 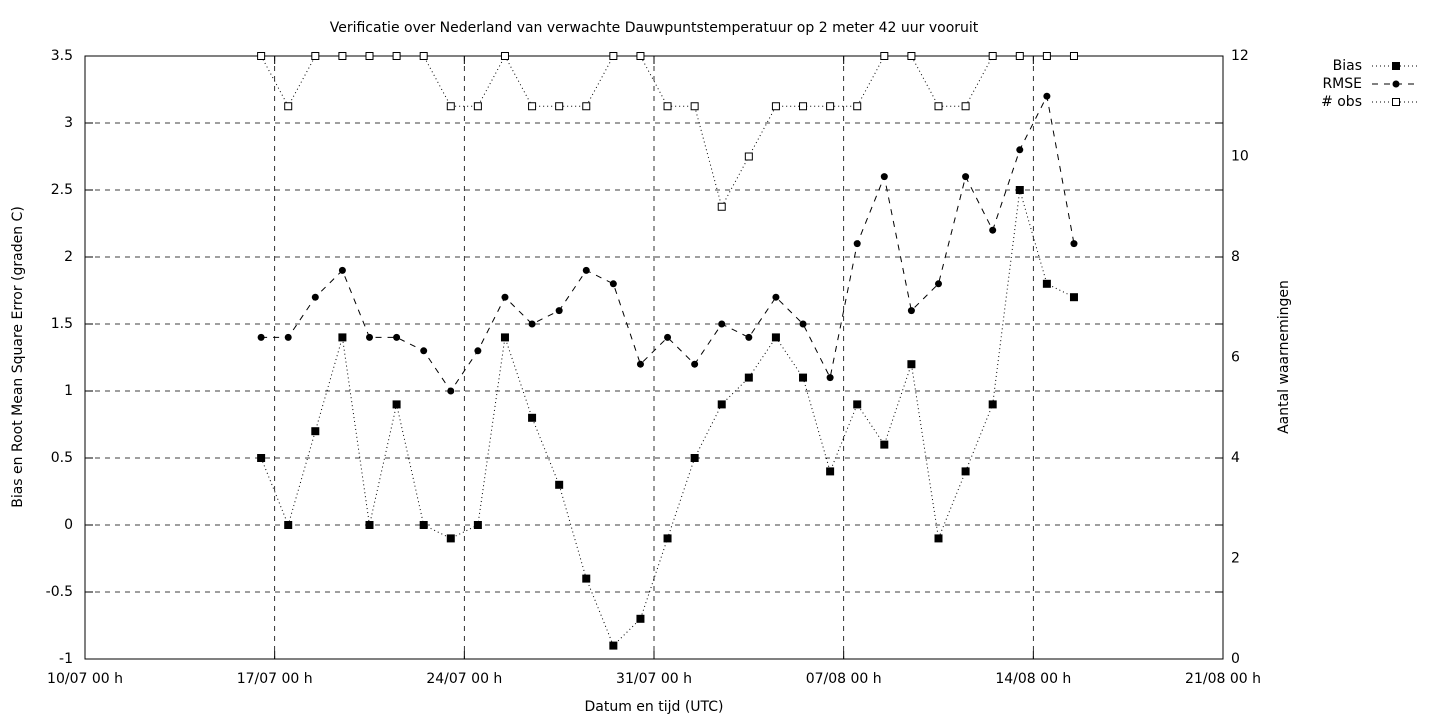 I want to click on y2-tick-label: 0, so click(x=1235, y=659).